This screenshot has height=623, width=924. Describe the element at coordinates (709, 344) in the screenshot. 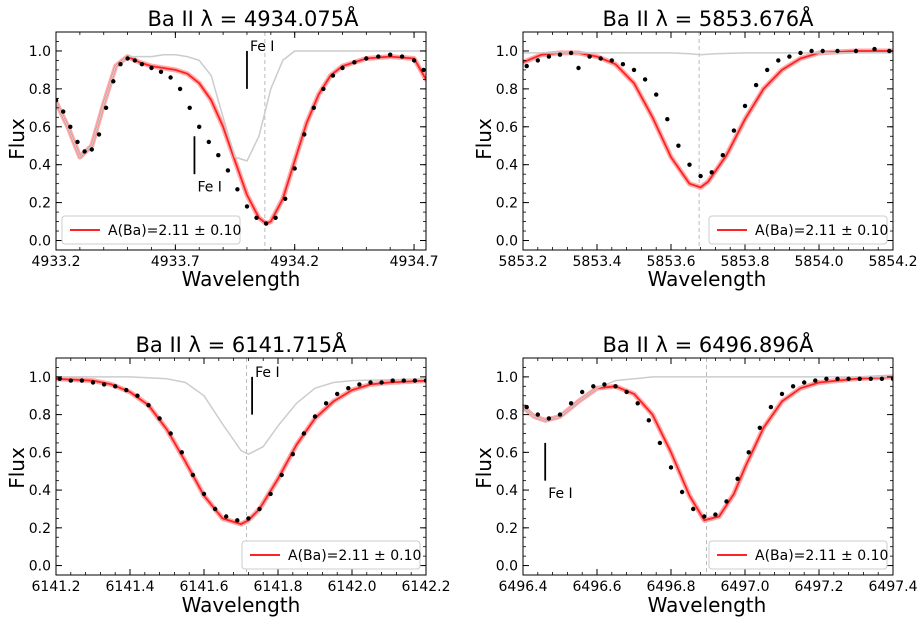

I see `panel-4-title: Ba II λ = 6496.896Å` at that location.